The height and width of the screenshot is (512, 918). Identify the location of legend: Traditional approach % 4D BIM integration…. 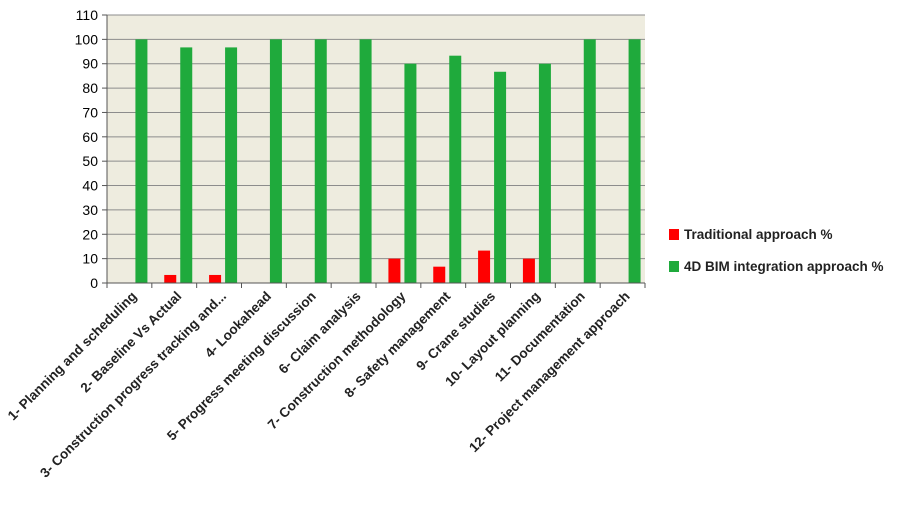
(776, 250).